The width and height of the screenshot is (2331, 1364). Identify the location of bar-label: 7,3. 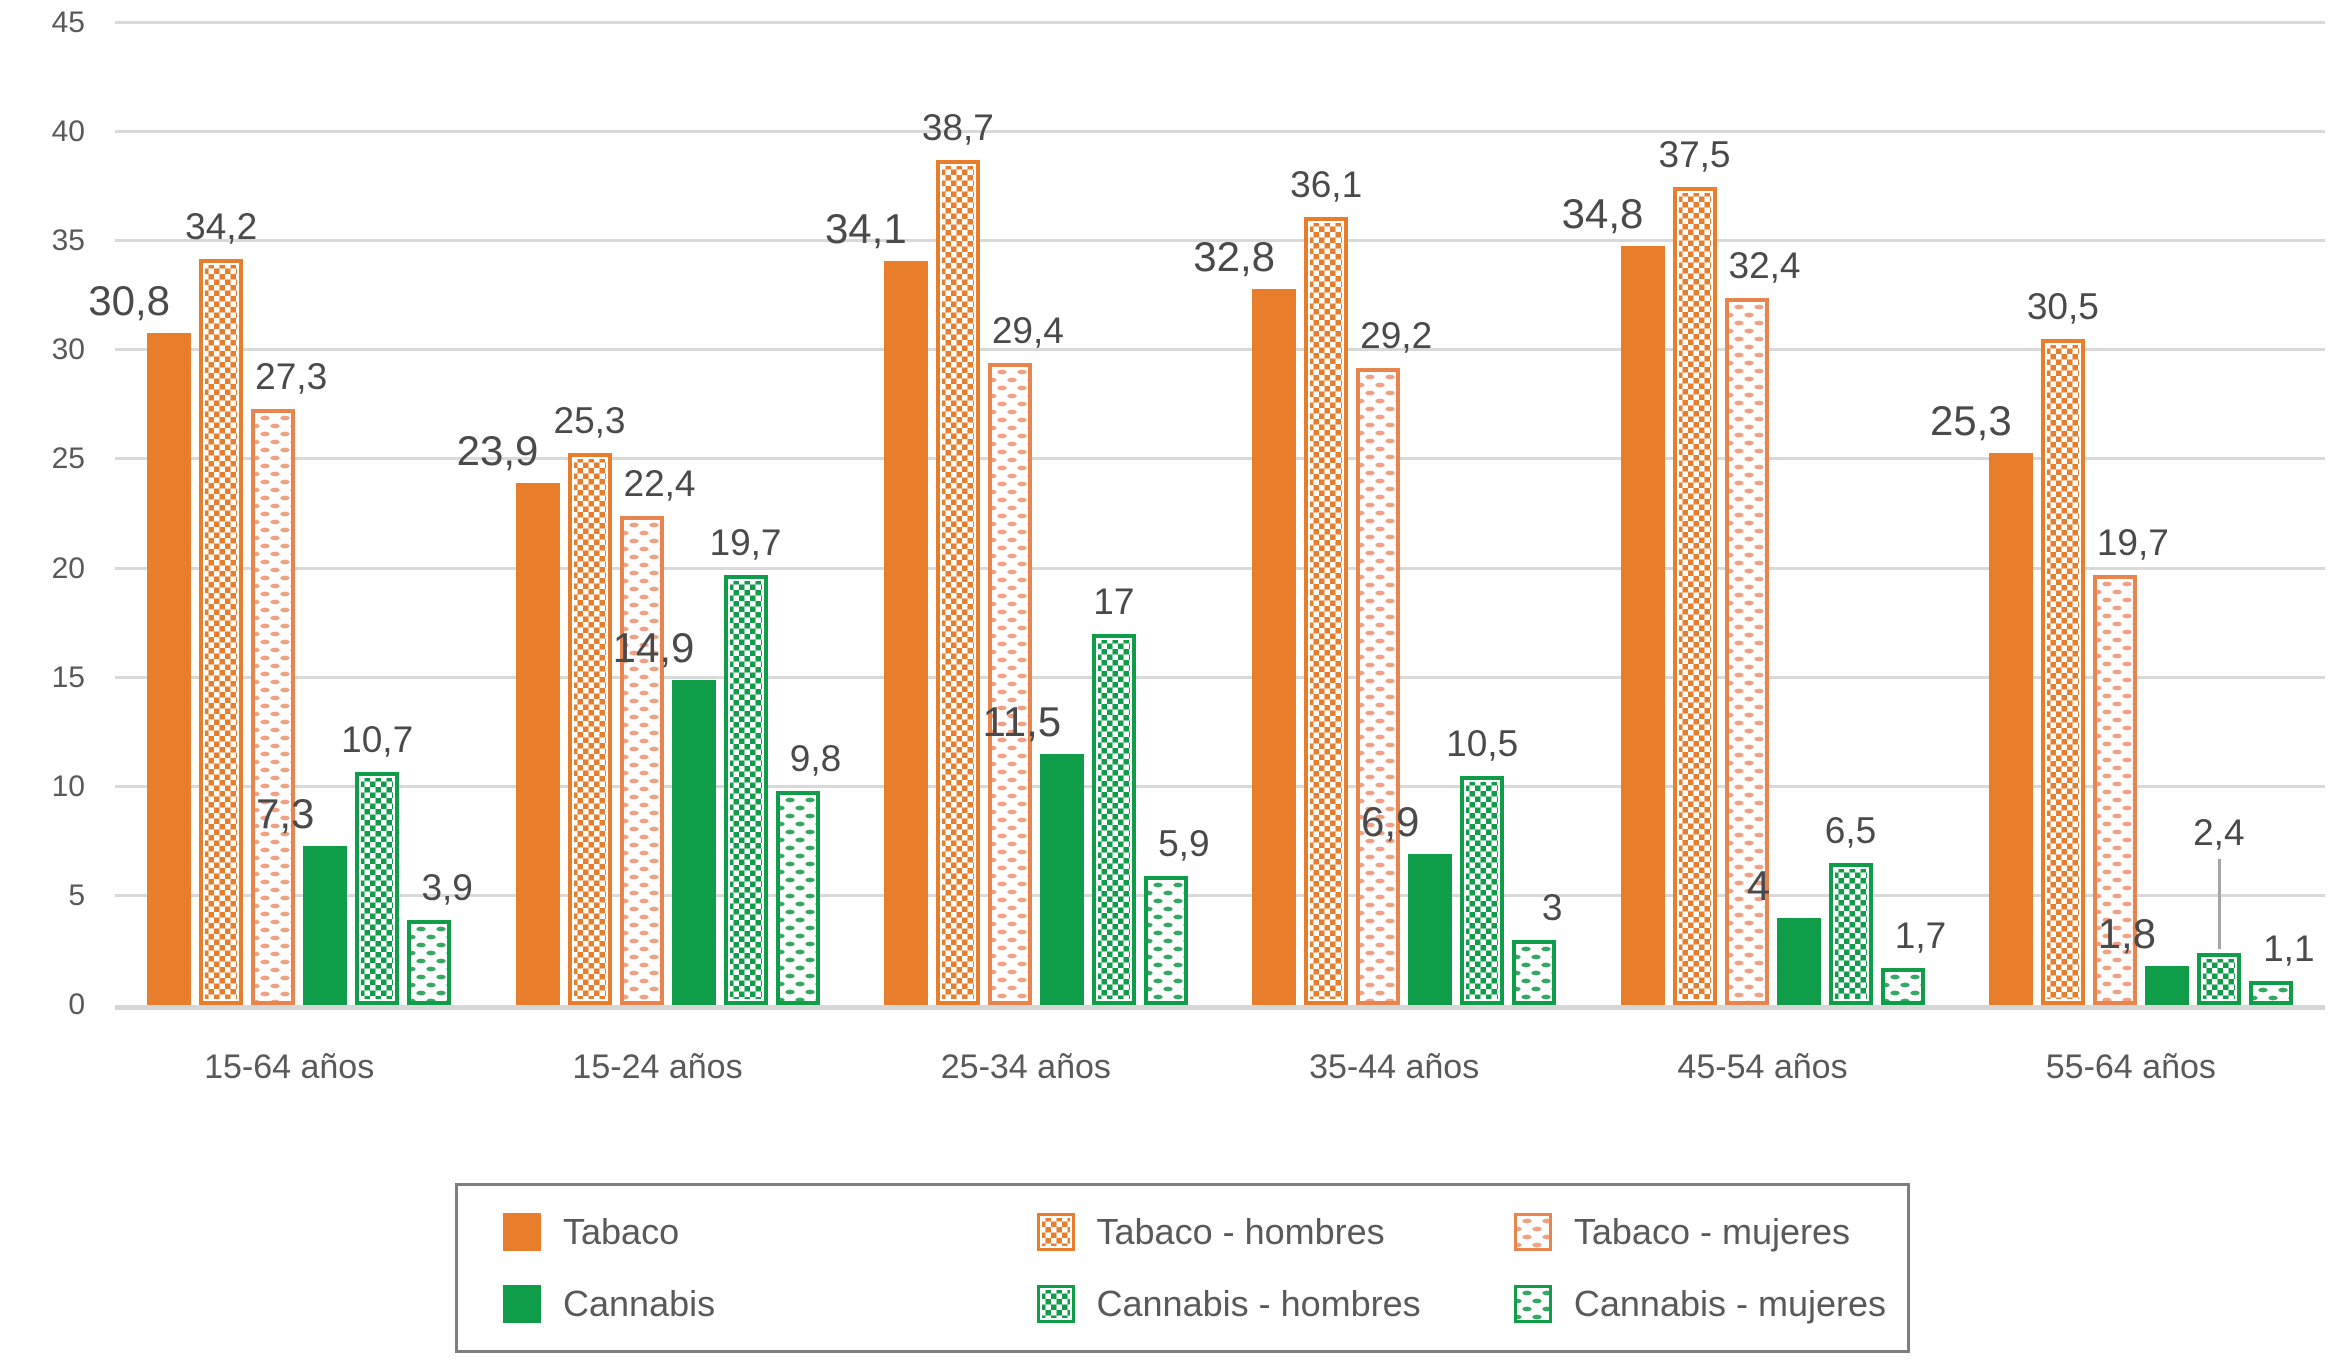
(285, 813).